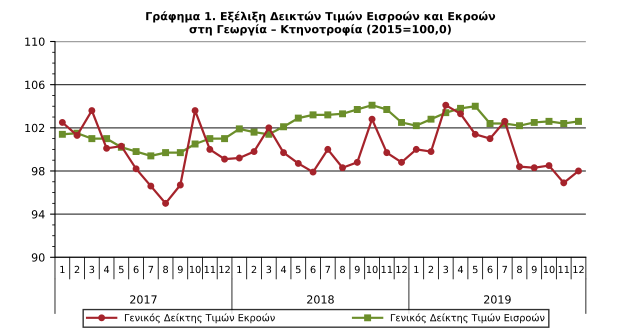 This screenshot has width=632, height=332. I want to click on text: 2019, so click(497, 299).